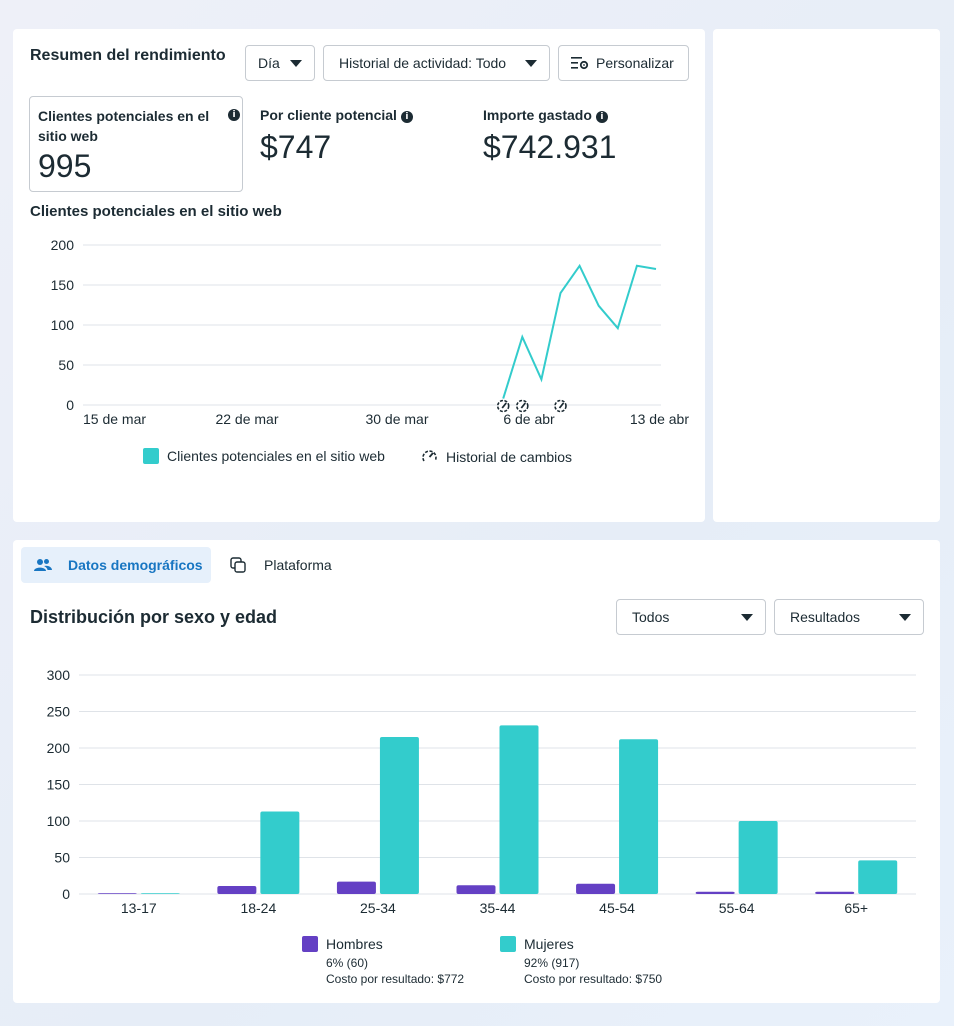  Describe the element at coordinates (123, 126) in the screenshot. I see `metric-label: Clientes potenciales en el sitio web` at that location.